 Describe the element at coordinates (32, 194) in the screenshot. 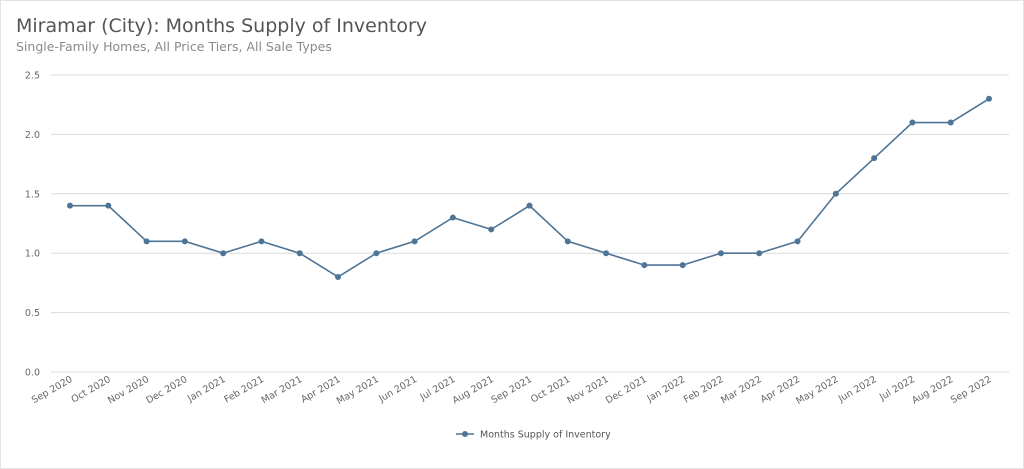

I see `y-tick-label: 1.5` at that location.